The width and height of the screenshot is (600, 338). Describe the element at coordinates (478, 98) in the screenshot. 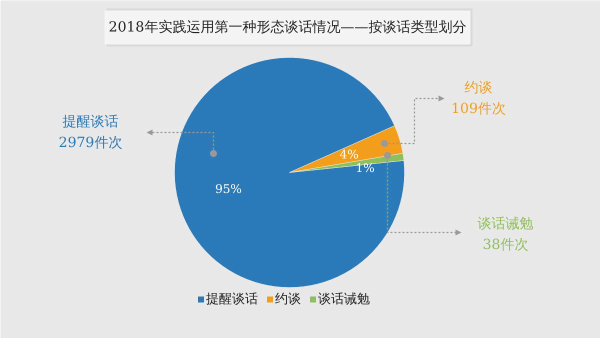

I see `text: 约谈 109件次` at that location.